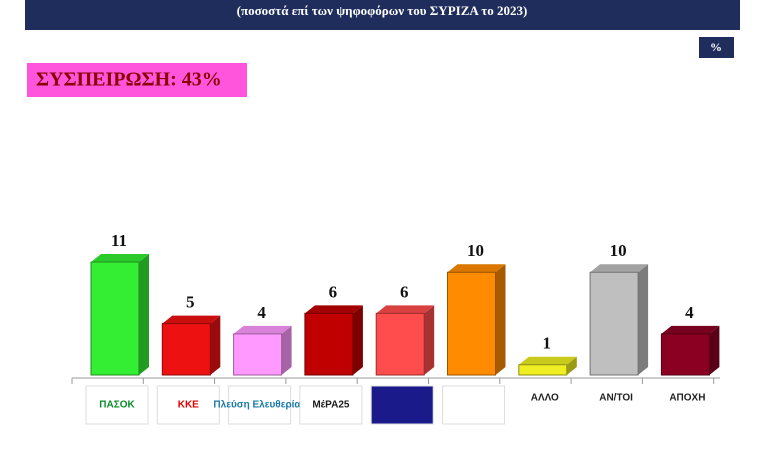 The height and width of the screenshot is (458, 768). I want to click on x-tick-label: Πλεύση Ελευθερίας, so click(259, 405).